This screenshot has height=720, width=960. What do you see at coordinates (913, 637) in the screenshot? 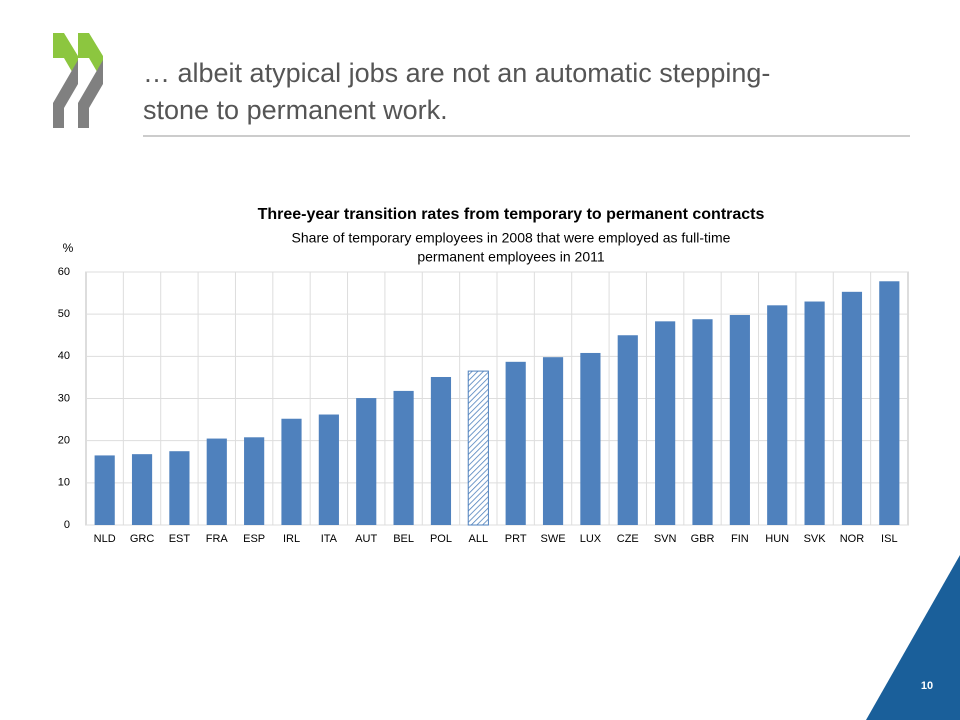
I see `corner-triangle` at bounding box center [913, 637].